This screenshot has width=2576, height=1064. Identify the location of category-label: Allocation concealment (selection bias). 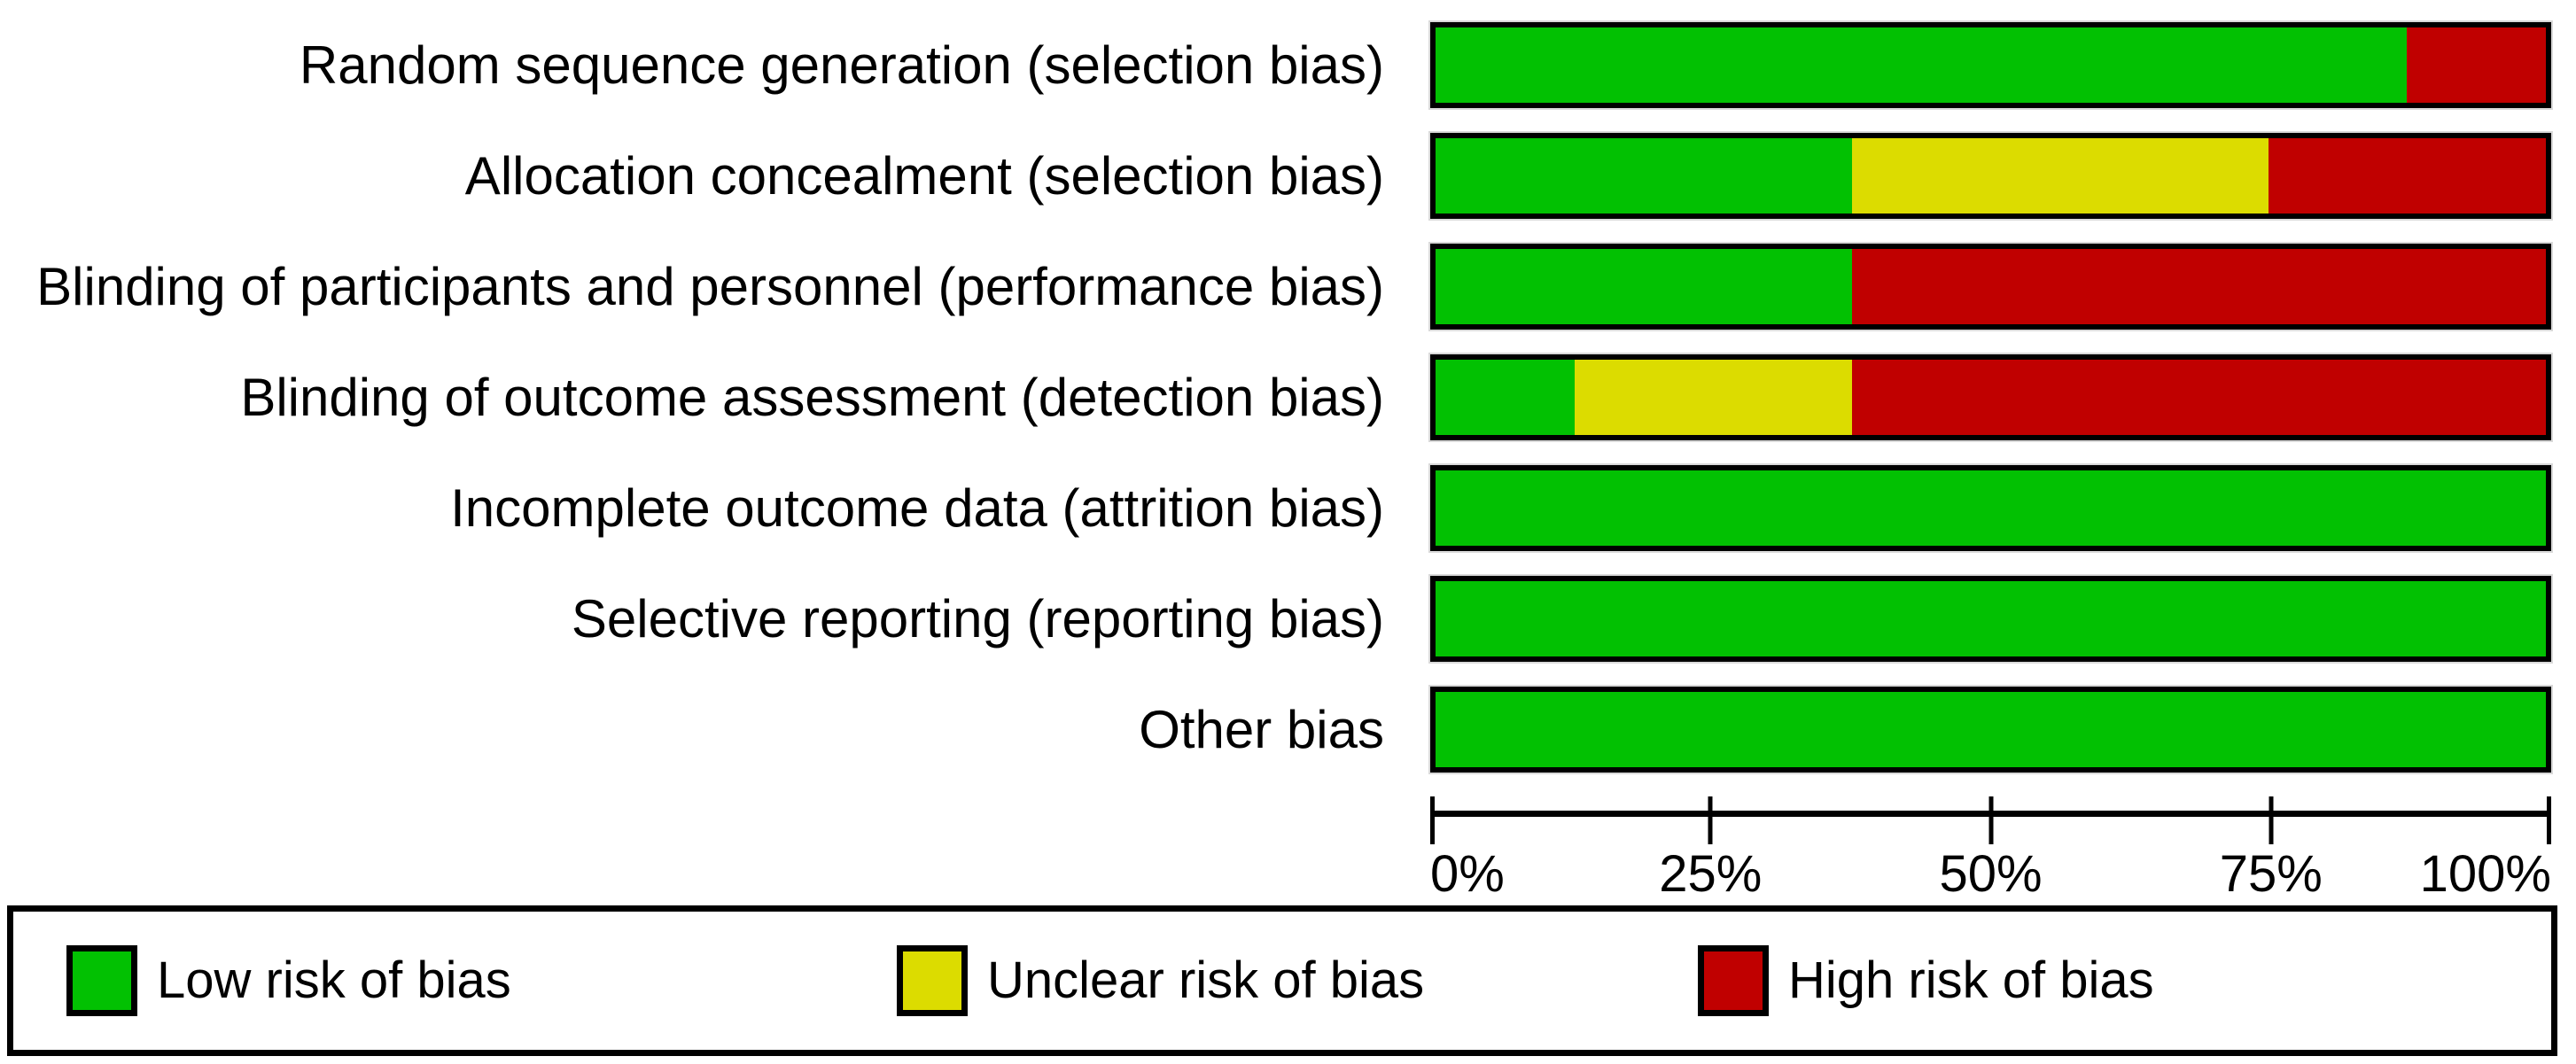
(924, 175).